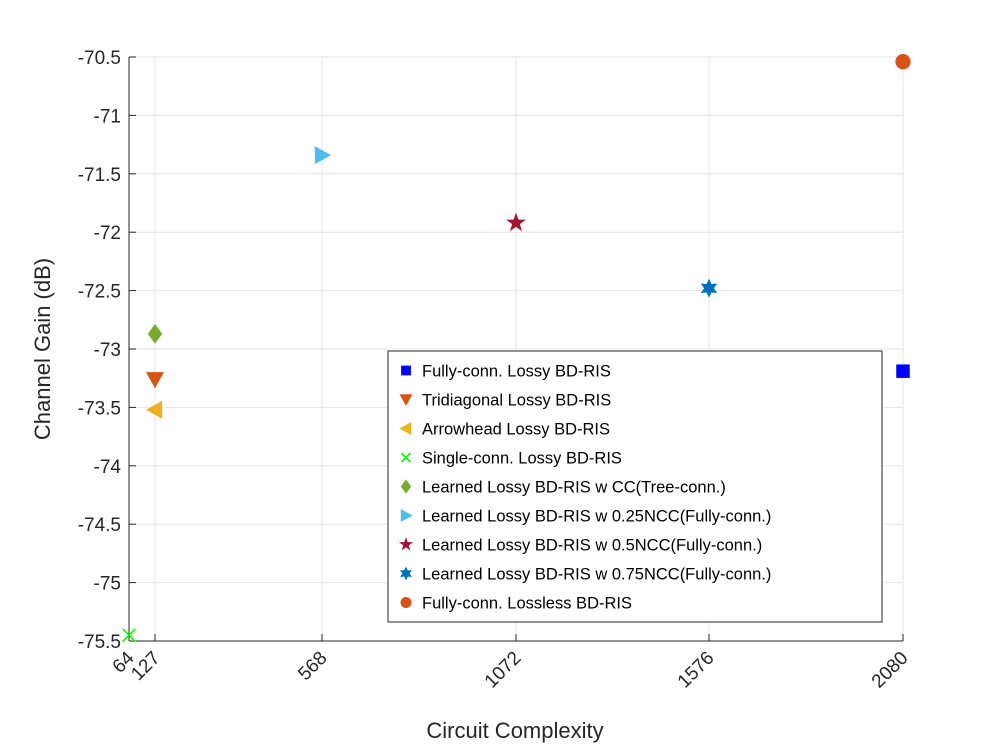  I want to click on y-tick-label: -72, so click(107, 233).